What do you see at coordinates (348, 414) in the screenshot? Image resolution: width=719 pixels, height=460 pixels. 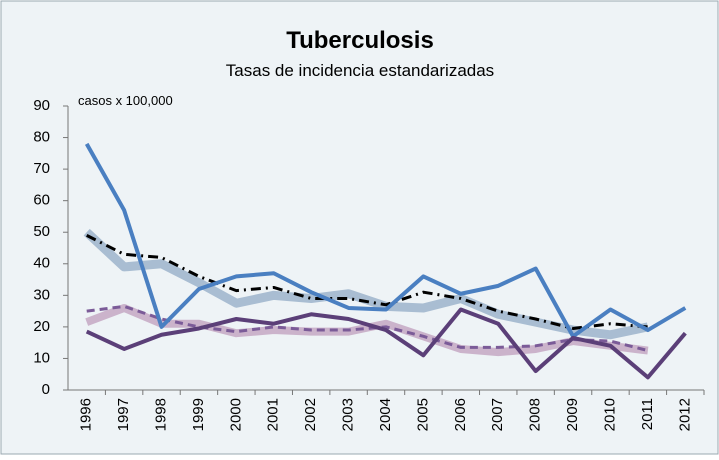 I see `x-tick-label: 2003` at bounding box center [348, 414].